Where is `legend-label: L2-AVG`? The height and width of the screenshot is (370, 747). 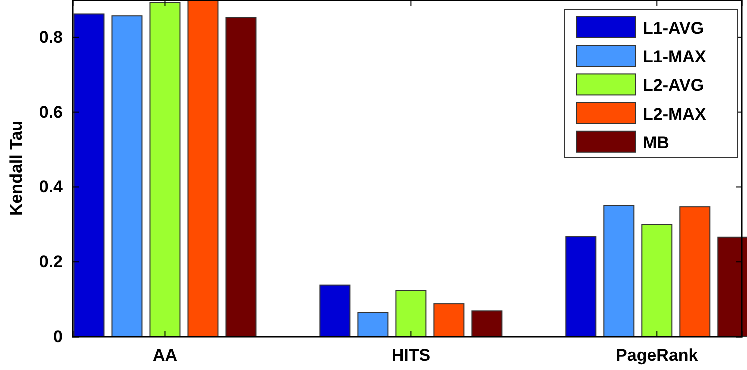 legend-label: L2-AVG is located at coordinates (673, 86).